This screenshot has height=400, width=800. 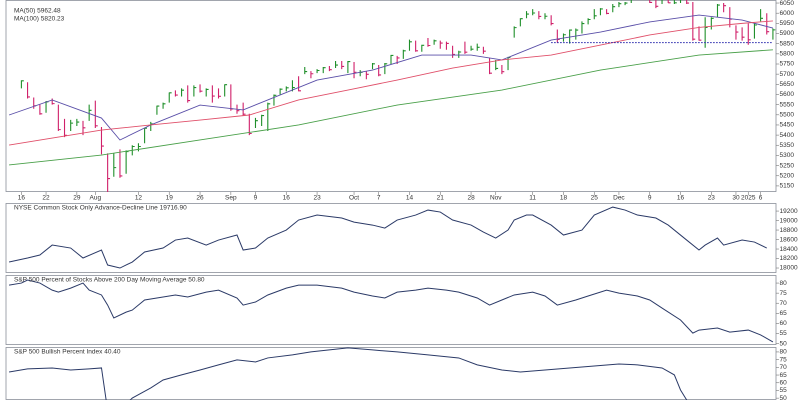 What do you see at coordinates (789, 230) in the screenshot?
I see `y-tick-label: 18800` at bounding box center [789, 230].